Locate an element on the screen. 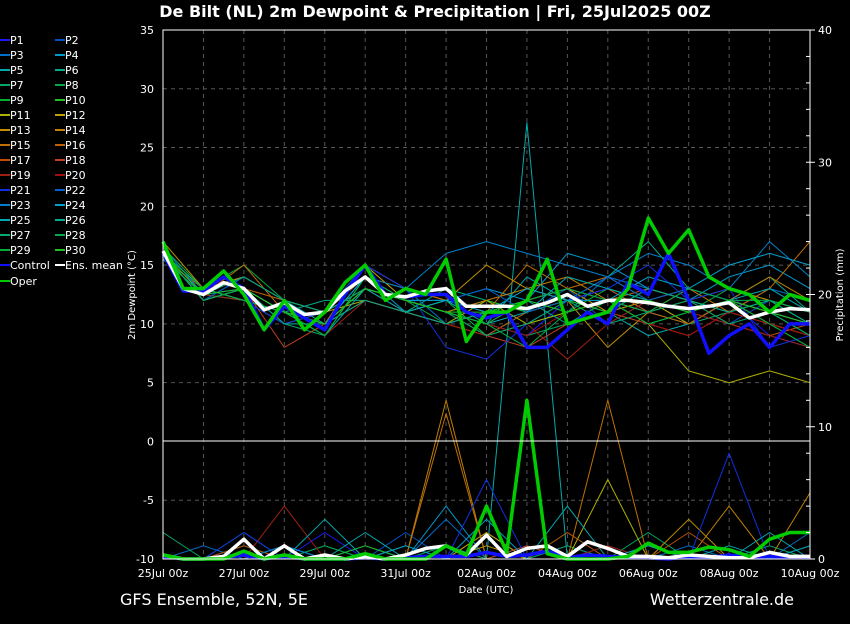 The height and width of the screenshot is (624, 850). legend-label: Ens. mean is located at coordinates (94, 265).